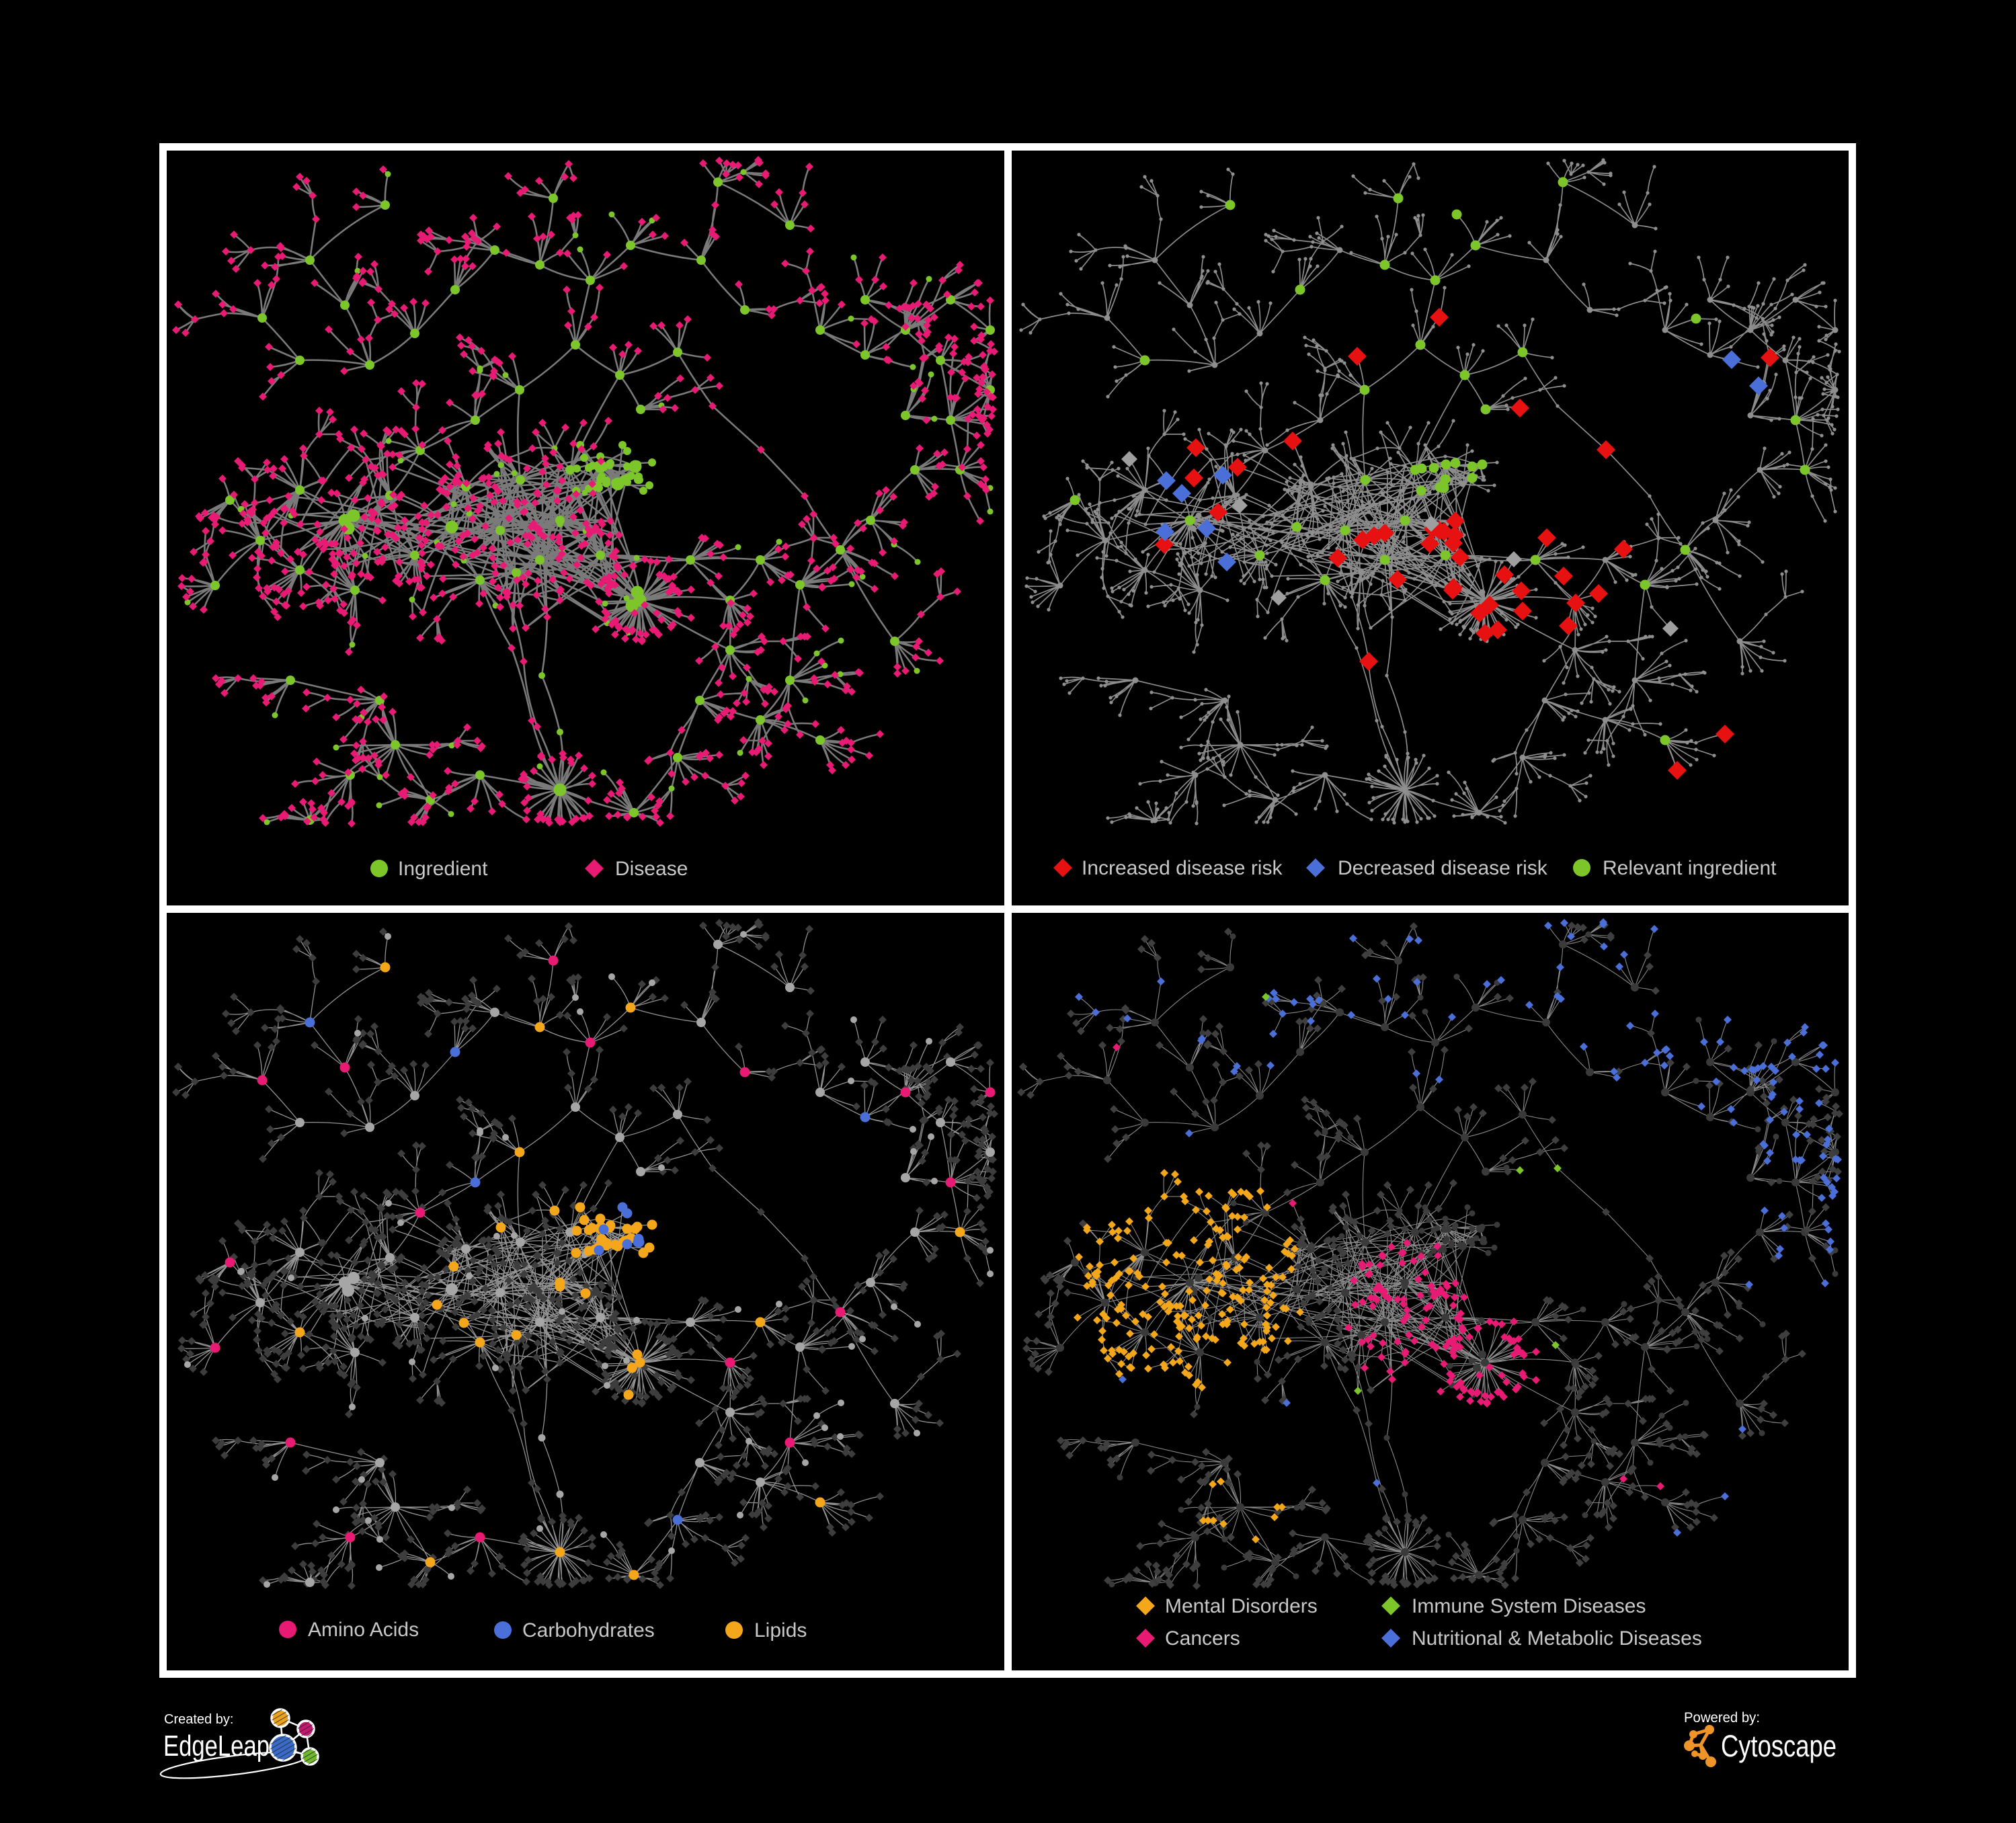 Image resolution: width=2016 pixels, height=1823 pixels. What do you see at coordinates (1557, 1639) in the screenshot?
I see `svg-text:Nutritional & Metabolic Diseas: Nutritional & Metabolic Diseases` at bounding box center [1557, 1639].